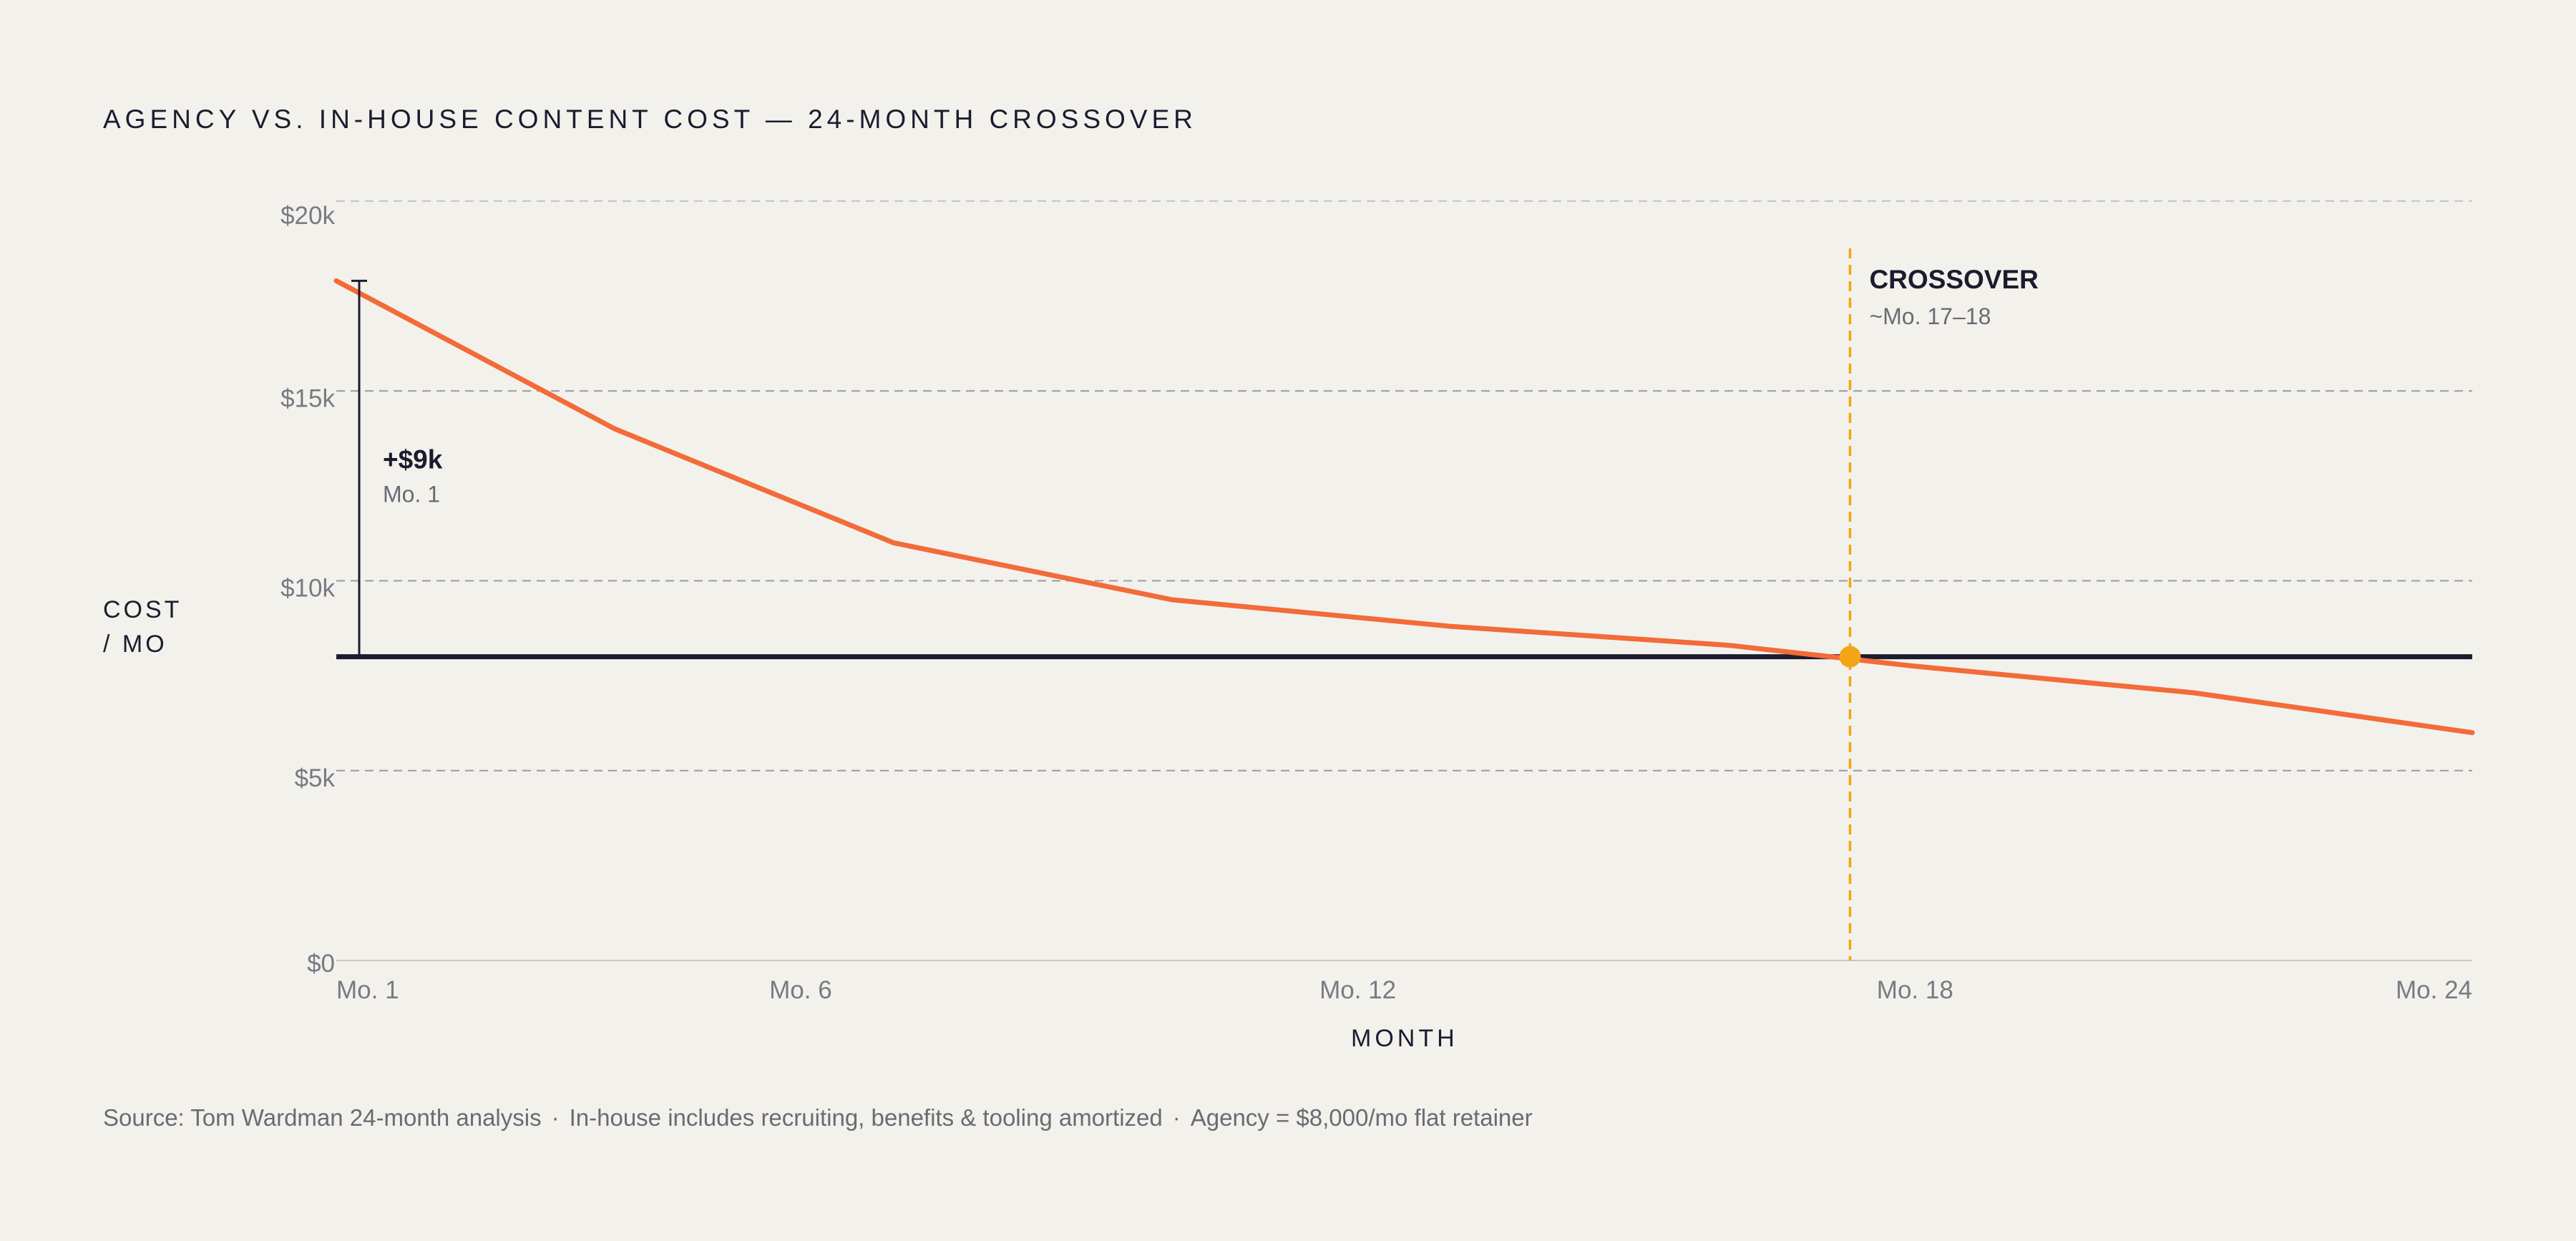 The image size is (2576, 1241). Describe the element at coordinates (1930, 316) in the screenshot. I see `crossover-sublabel: ~Mo. 17–18` at that location.